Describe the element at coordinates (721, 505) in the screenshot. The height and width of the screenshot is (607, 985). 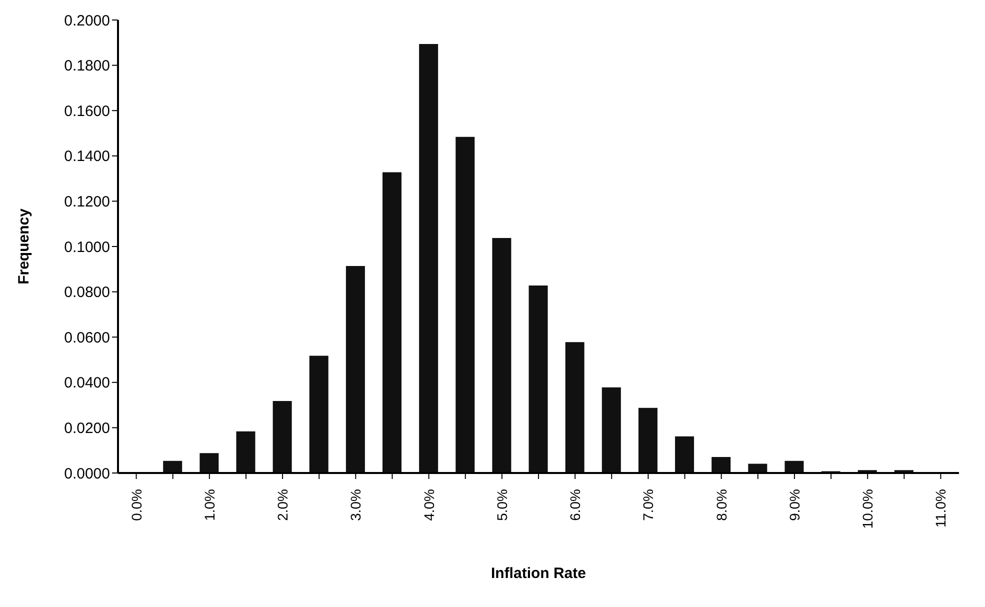
I see `x-tick-label: 8.0%` at that location.